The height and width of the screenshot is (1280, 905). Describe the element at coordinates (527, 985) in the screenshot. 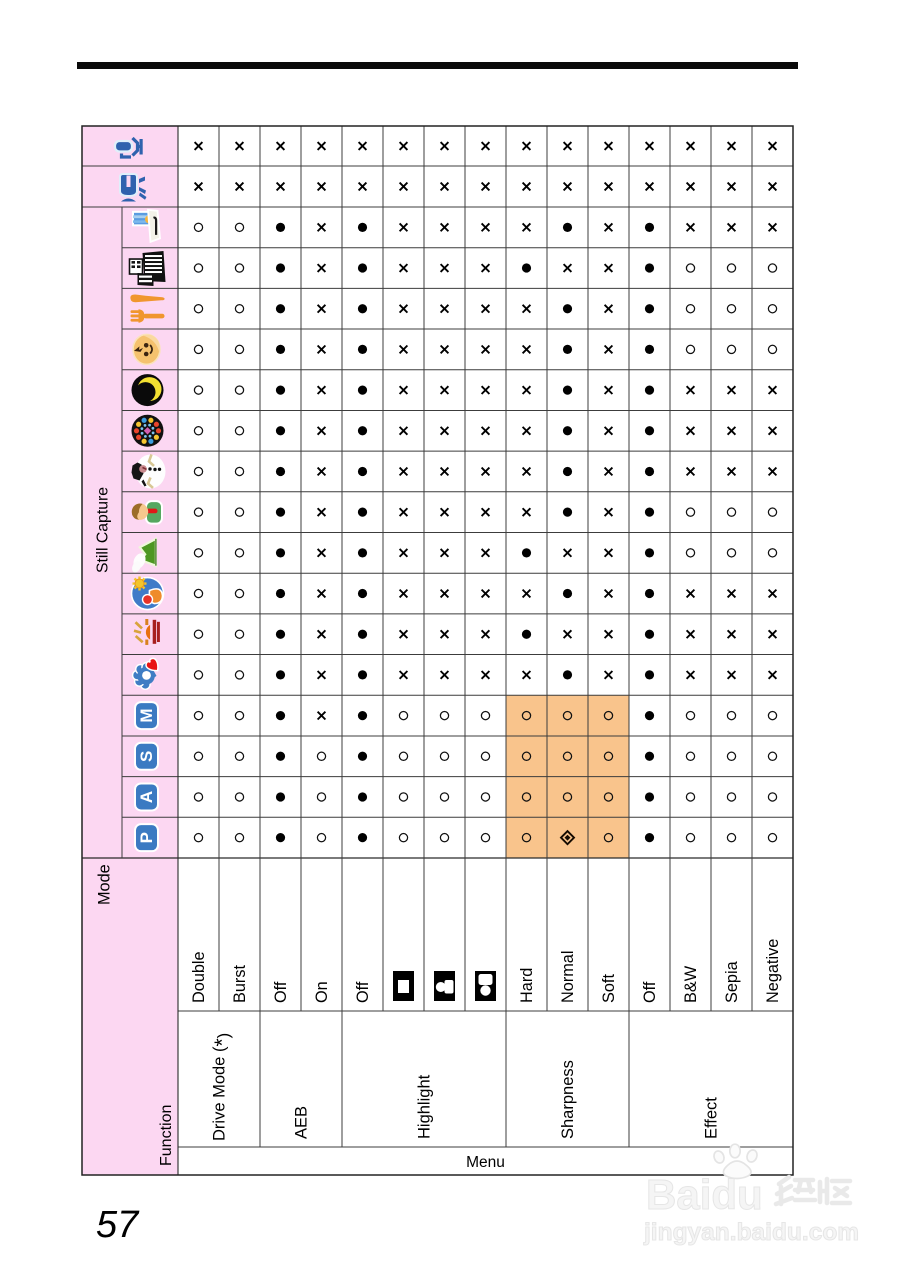

I see `svg-text: Hard` at that location.